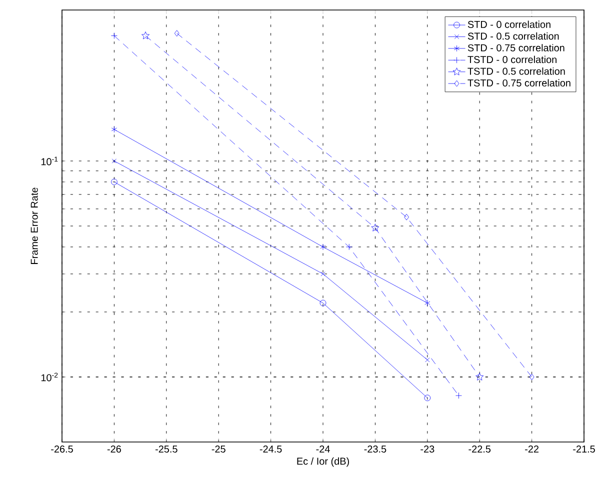  What do you see at coordinates (513, 36) in the screenshot?
I see `legend-label: STD - 0.5 correlation` at bounding box center [513, 36].